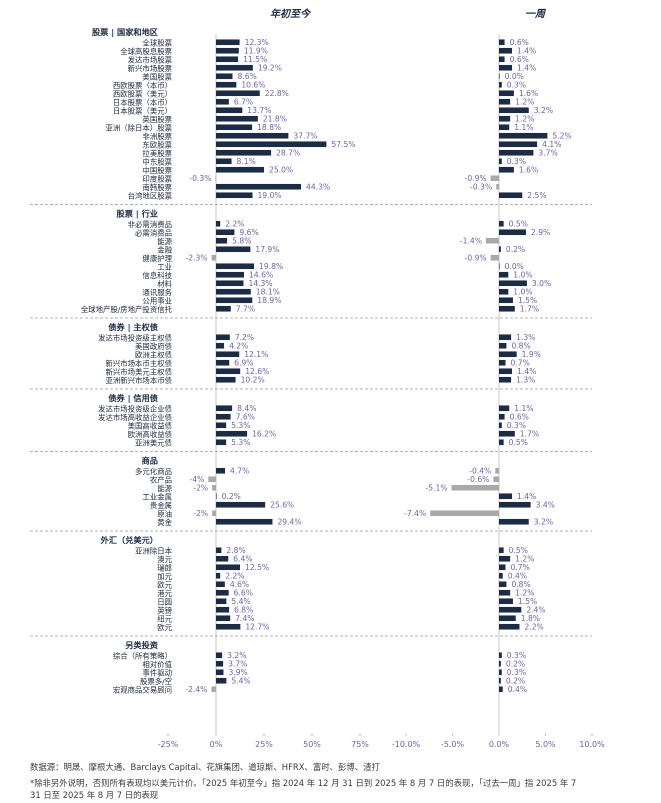 The image size is (661, 803). What do you see at coordinates (157, 76) in the screenshot?
I see `category-label: 美国股票` at bounding box center [157, 76].